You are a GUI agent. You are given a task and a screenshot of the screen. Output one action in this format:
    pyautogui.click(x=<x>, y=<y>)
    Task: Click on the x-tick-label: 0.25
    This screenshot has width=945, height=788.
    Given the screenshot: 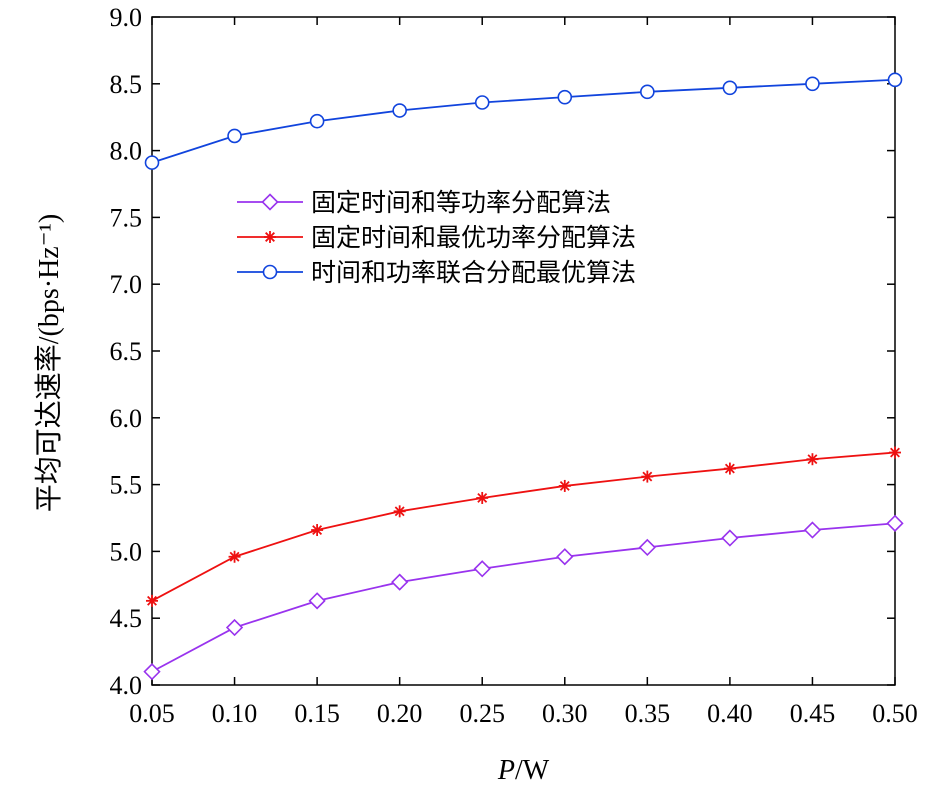 What is the action you would take?
    pyautogui.click(x=482, y=713)
    